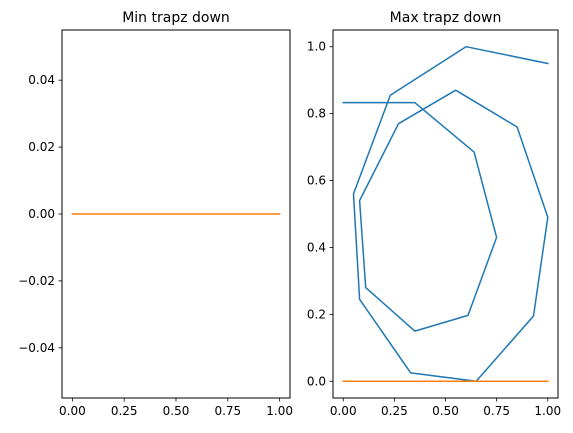 The width and height of the screenshot is (573, 433). I want to click on y-tick-label: 0.4, so click(316, 247).